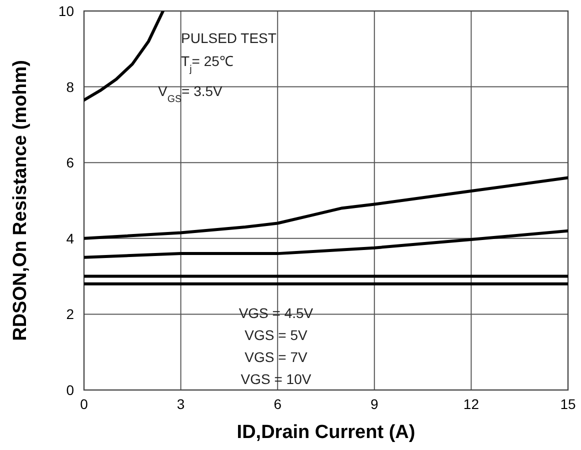 The image size is (581, 450). I want to click on x-tick-label: 0, so click(84, 404).